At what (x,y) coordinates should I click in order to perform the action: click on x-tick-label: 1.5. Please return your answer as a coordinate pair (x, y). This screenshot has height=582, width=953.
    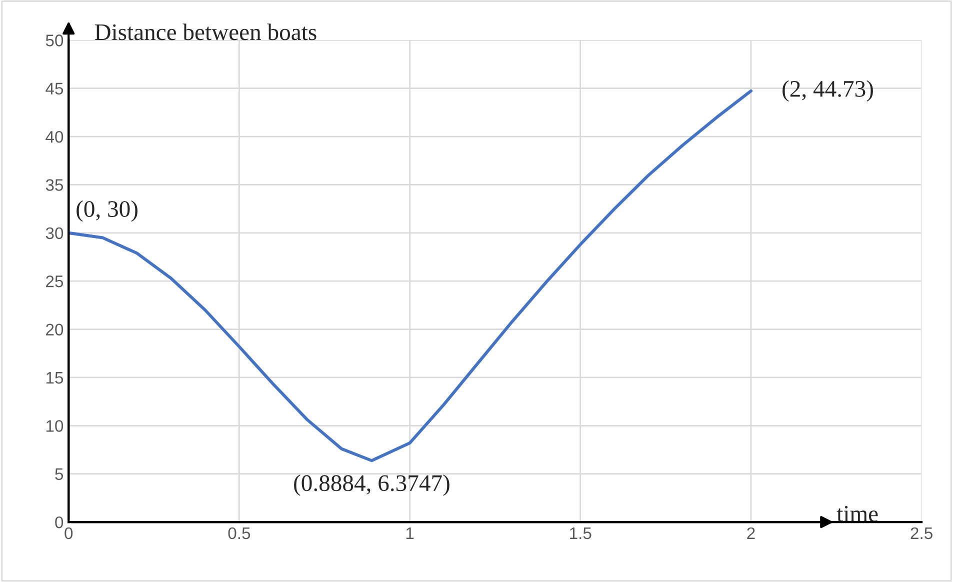
    Looking at the image, I should click on (581, 534).